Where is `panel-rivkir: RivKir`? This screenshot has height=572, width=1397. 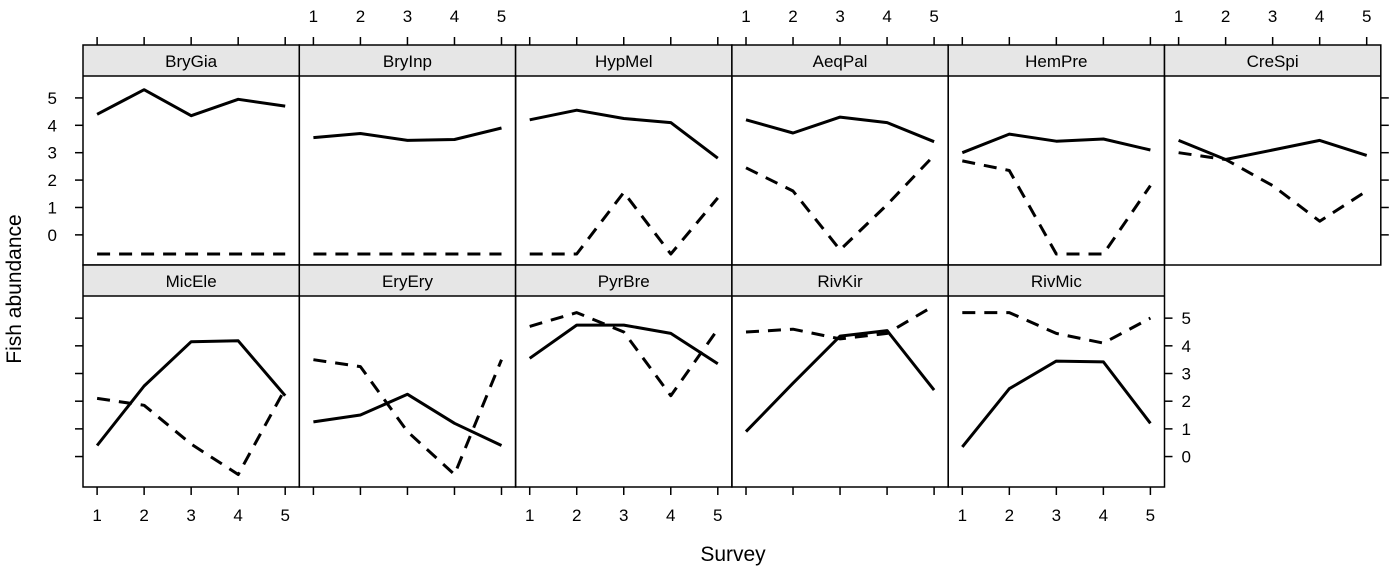
panel-rivkir: RivKir is located at coordinates (840, 376).